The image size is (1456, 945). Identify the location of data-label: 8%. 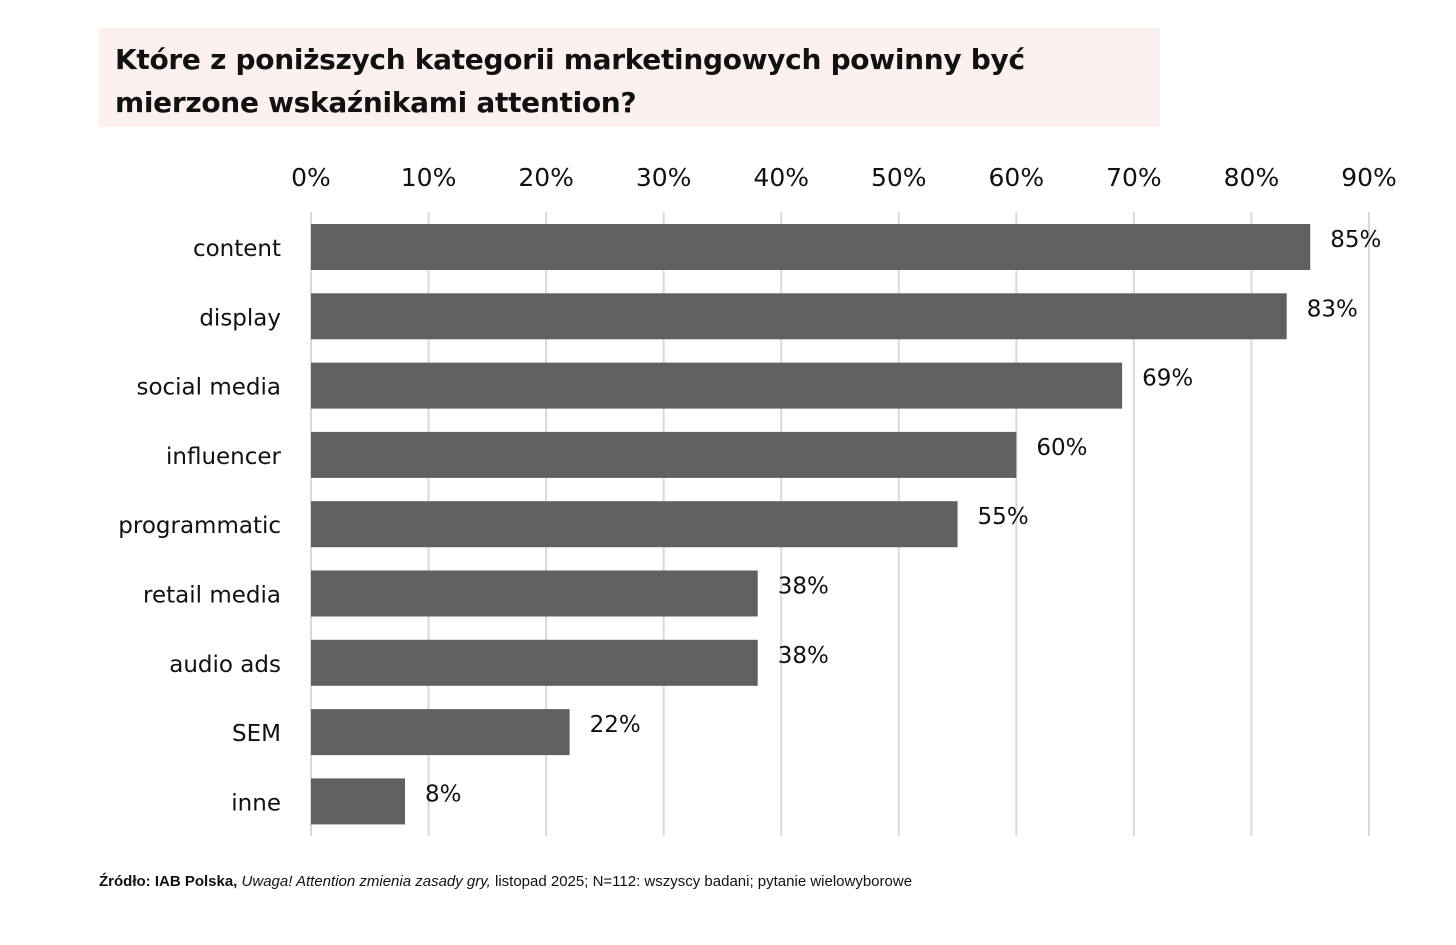
(443, 794).